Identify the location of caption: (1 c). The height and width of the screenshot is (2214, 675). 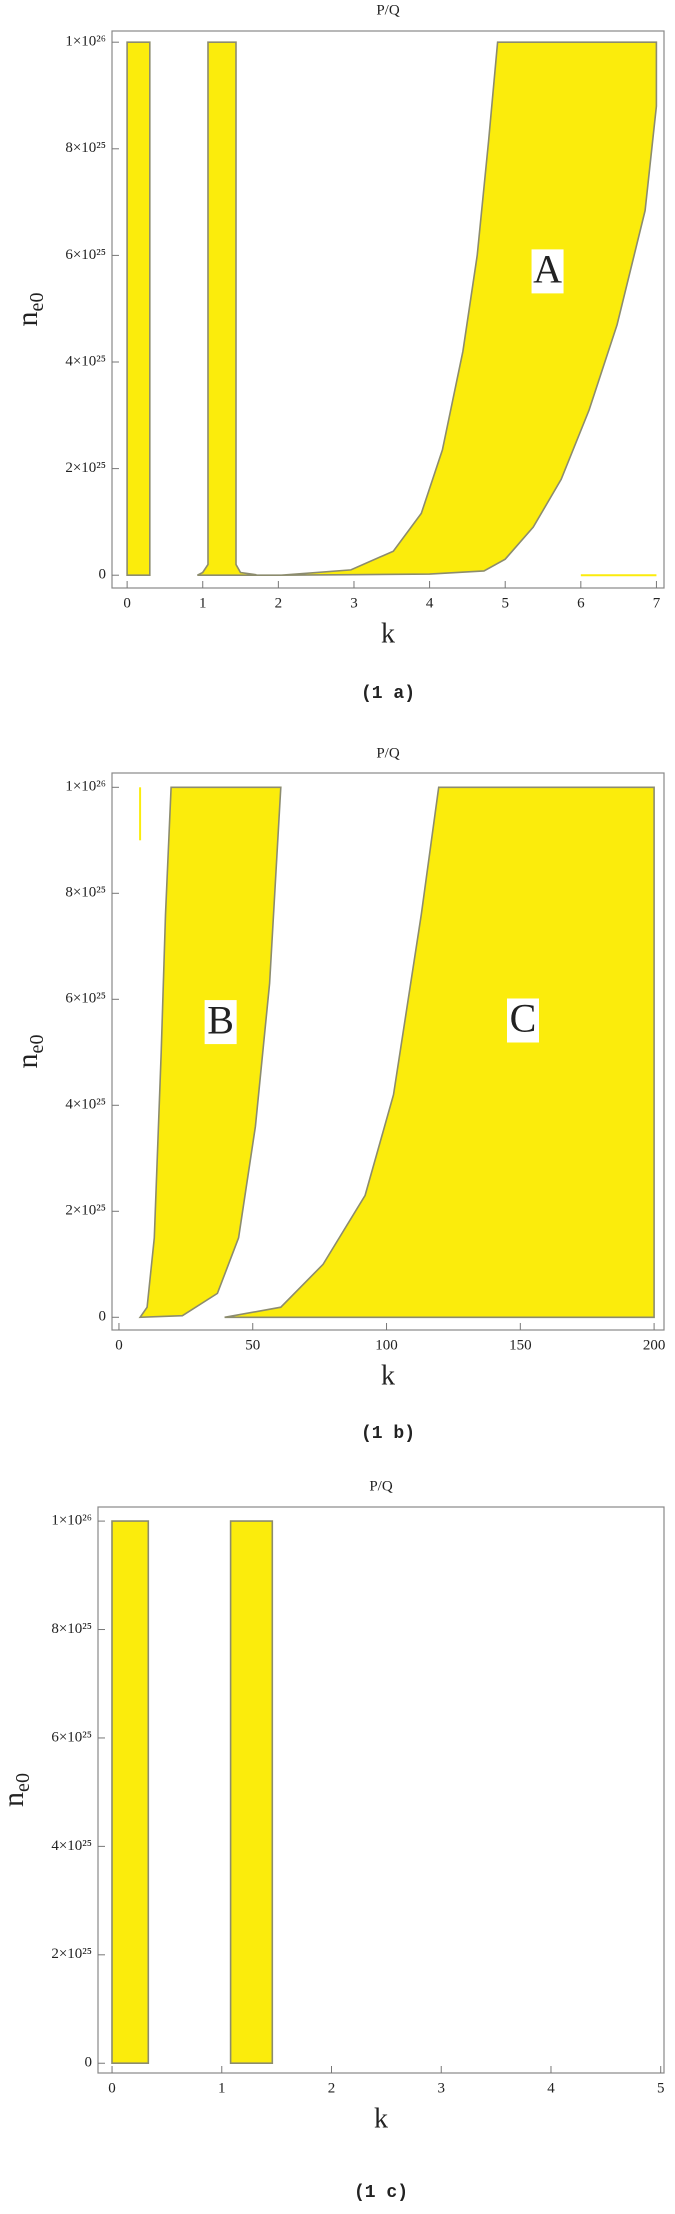
(381, 2193).